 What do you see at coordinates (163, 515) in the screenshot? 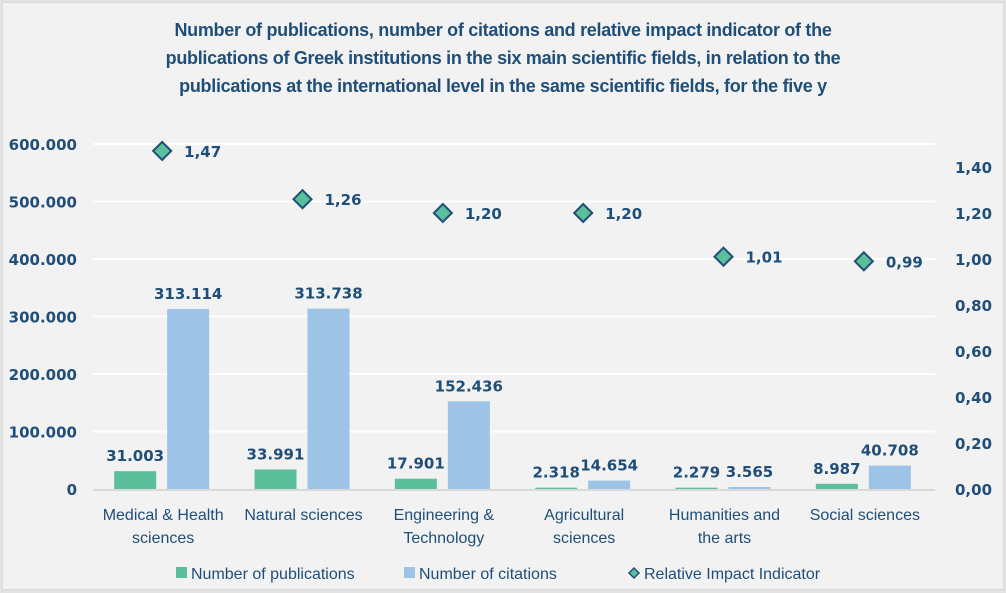
I see `category-label: Medical & Health` at bounding box center [163, 515].